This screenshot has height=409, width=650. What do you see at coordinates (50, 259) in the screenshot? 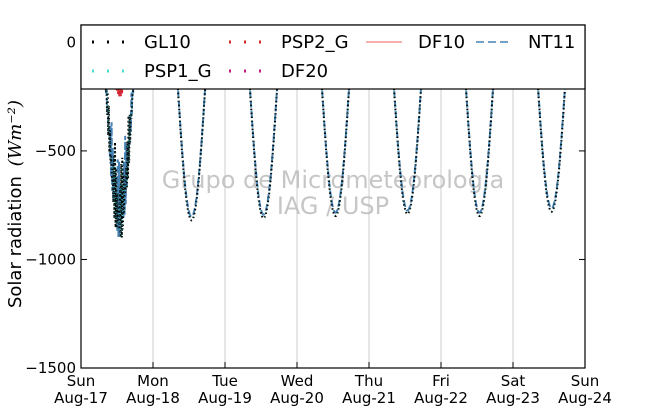
I see `y-tick-label: −1000` at bounding box center [50, 259].